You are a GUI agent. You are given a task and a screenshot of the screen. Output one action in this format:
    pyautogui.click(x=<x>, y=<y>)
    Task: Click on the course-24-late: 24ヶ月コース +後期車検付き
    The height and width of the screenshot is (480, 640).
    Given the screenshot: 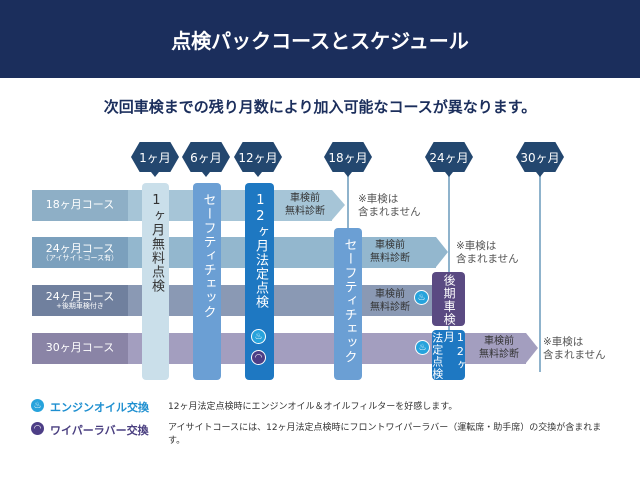 What is the action you would take?
    pyautogui.click(x=80, y=300)
    